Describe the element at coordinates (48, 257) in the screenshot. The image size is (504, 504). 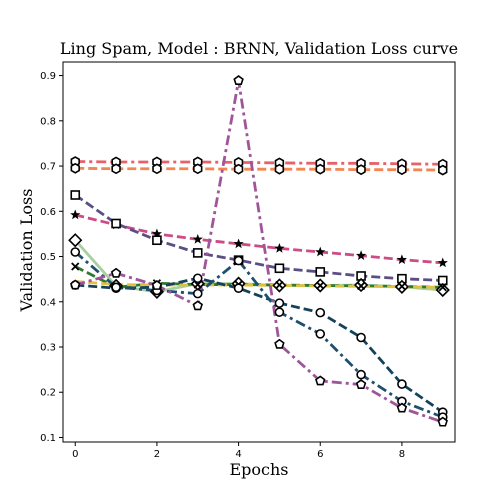
I see `y-tick-label: 0.5` at that location.